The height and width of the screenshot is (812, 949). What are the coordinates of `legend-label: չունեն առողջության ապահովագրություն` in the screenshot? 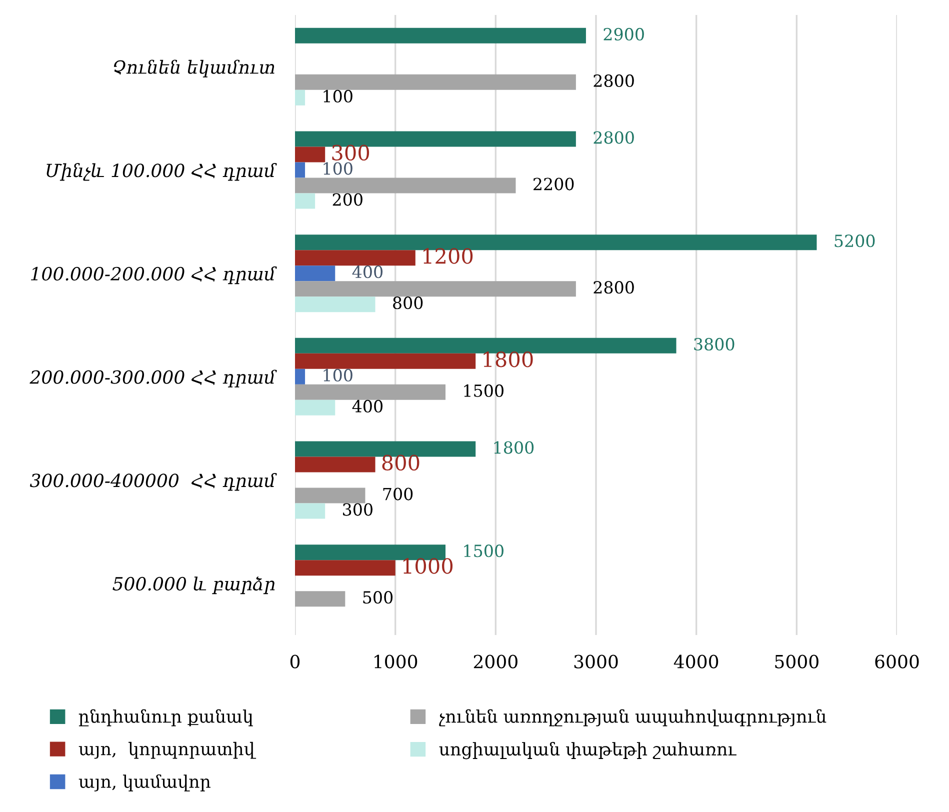 It's located at (632, 717).